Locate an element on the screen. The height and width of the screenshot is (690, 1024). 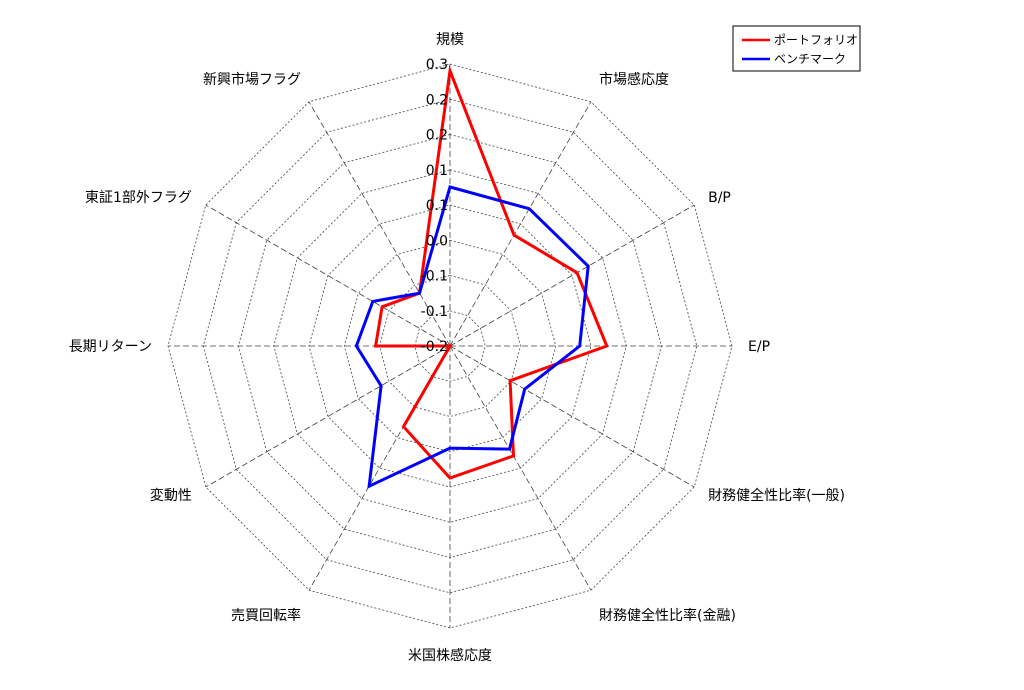
axis-label-8: 変動性 is located at coordinates (171, 495).